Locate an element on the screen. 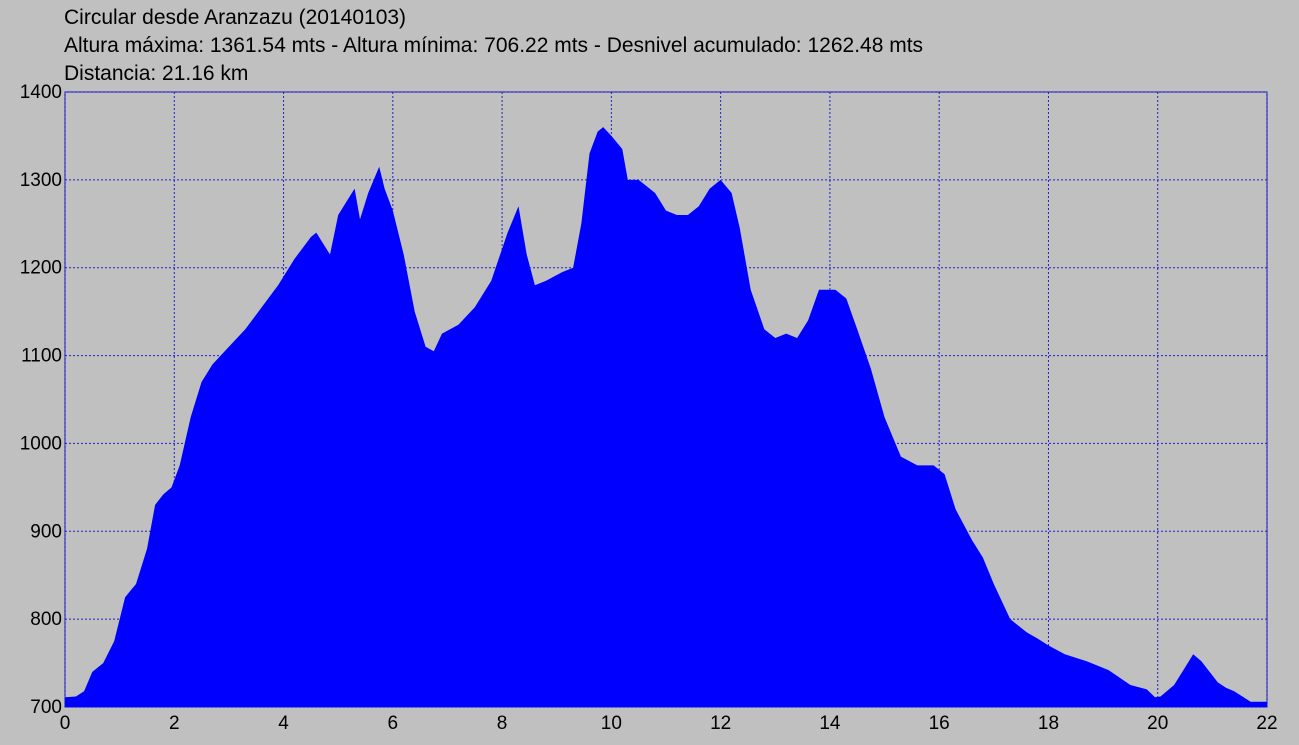  x-tick-label-22: 22 is located at coordinates (1266, 723).